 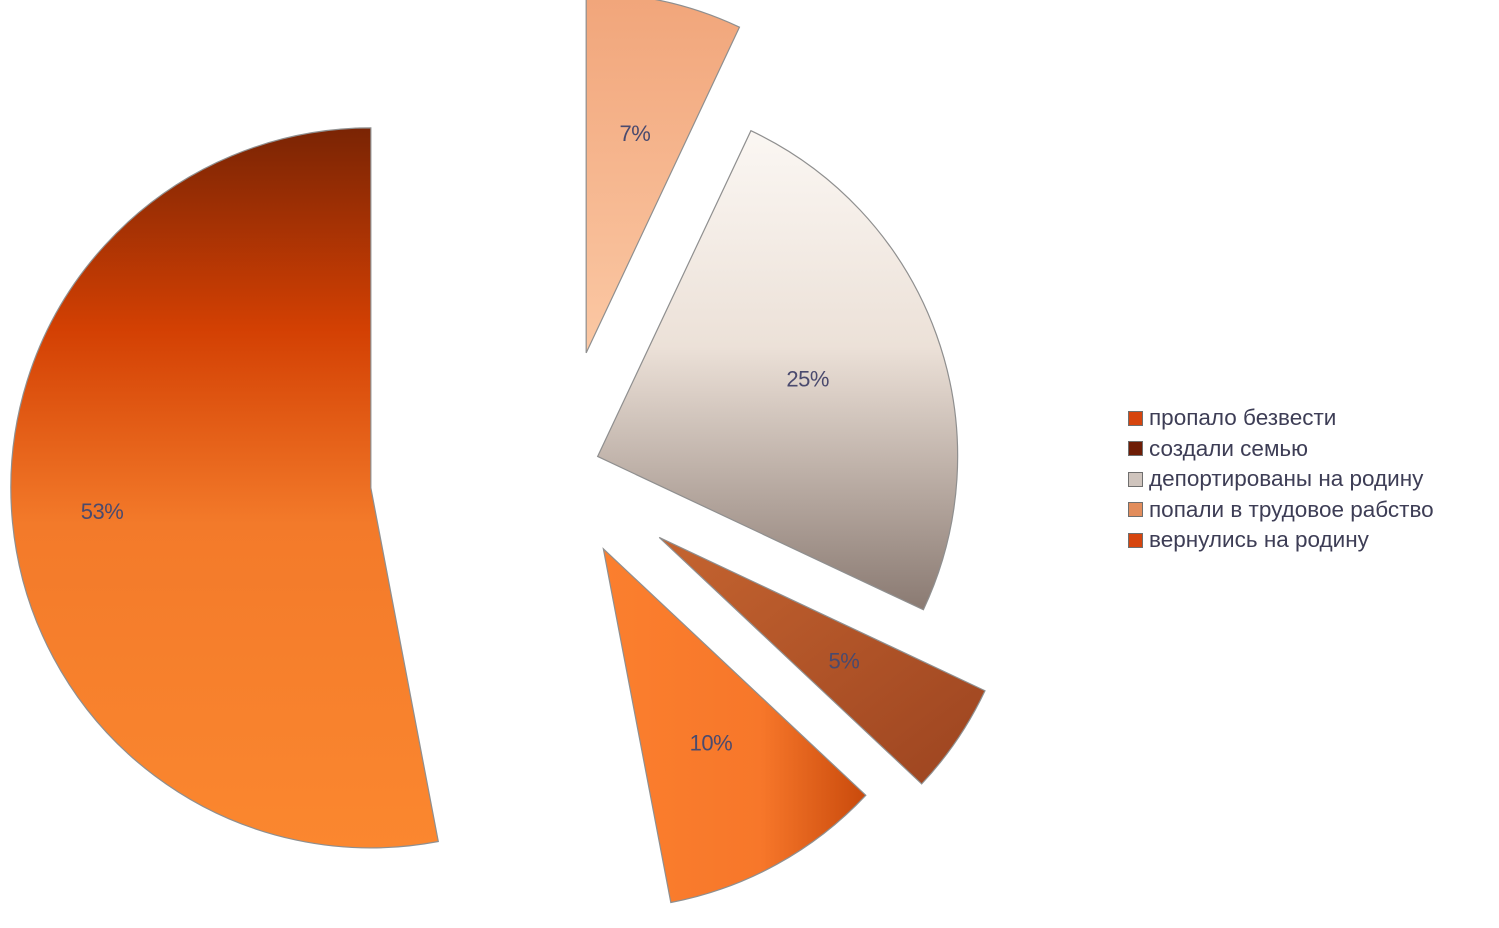 What do you see at coordinates (843, 661) in the screenshot?
I see `slice-value-label: 5%` at bounding box center [843, 661].